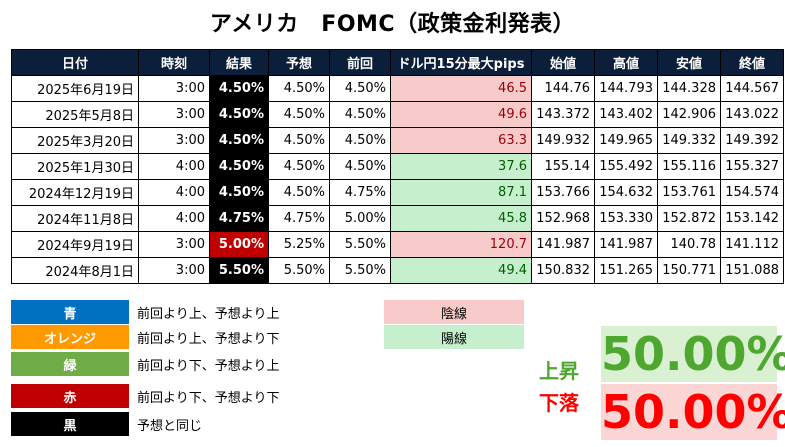  What do you see at coordinates (75, 218) in the screenshot?
I see `date-cell: 2024年11月8日` at bounding box center [75, 218].